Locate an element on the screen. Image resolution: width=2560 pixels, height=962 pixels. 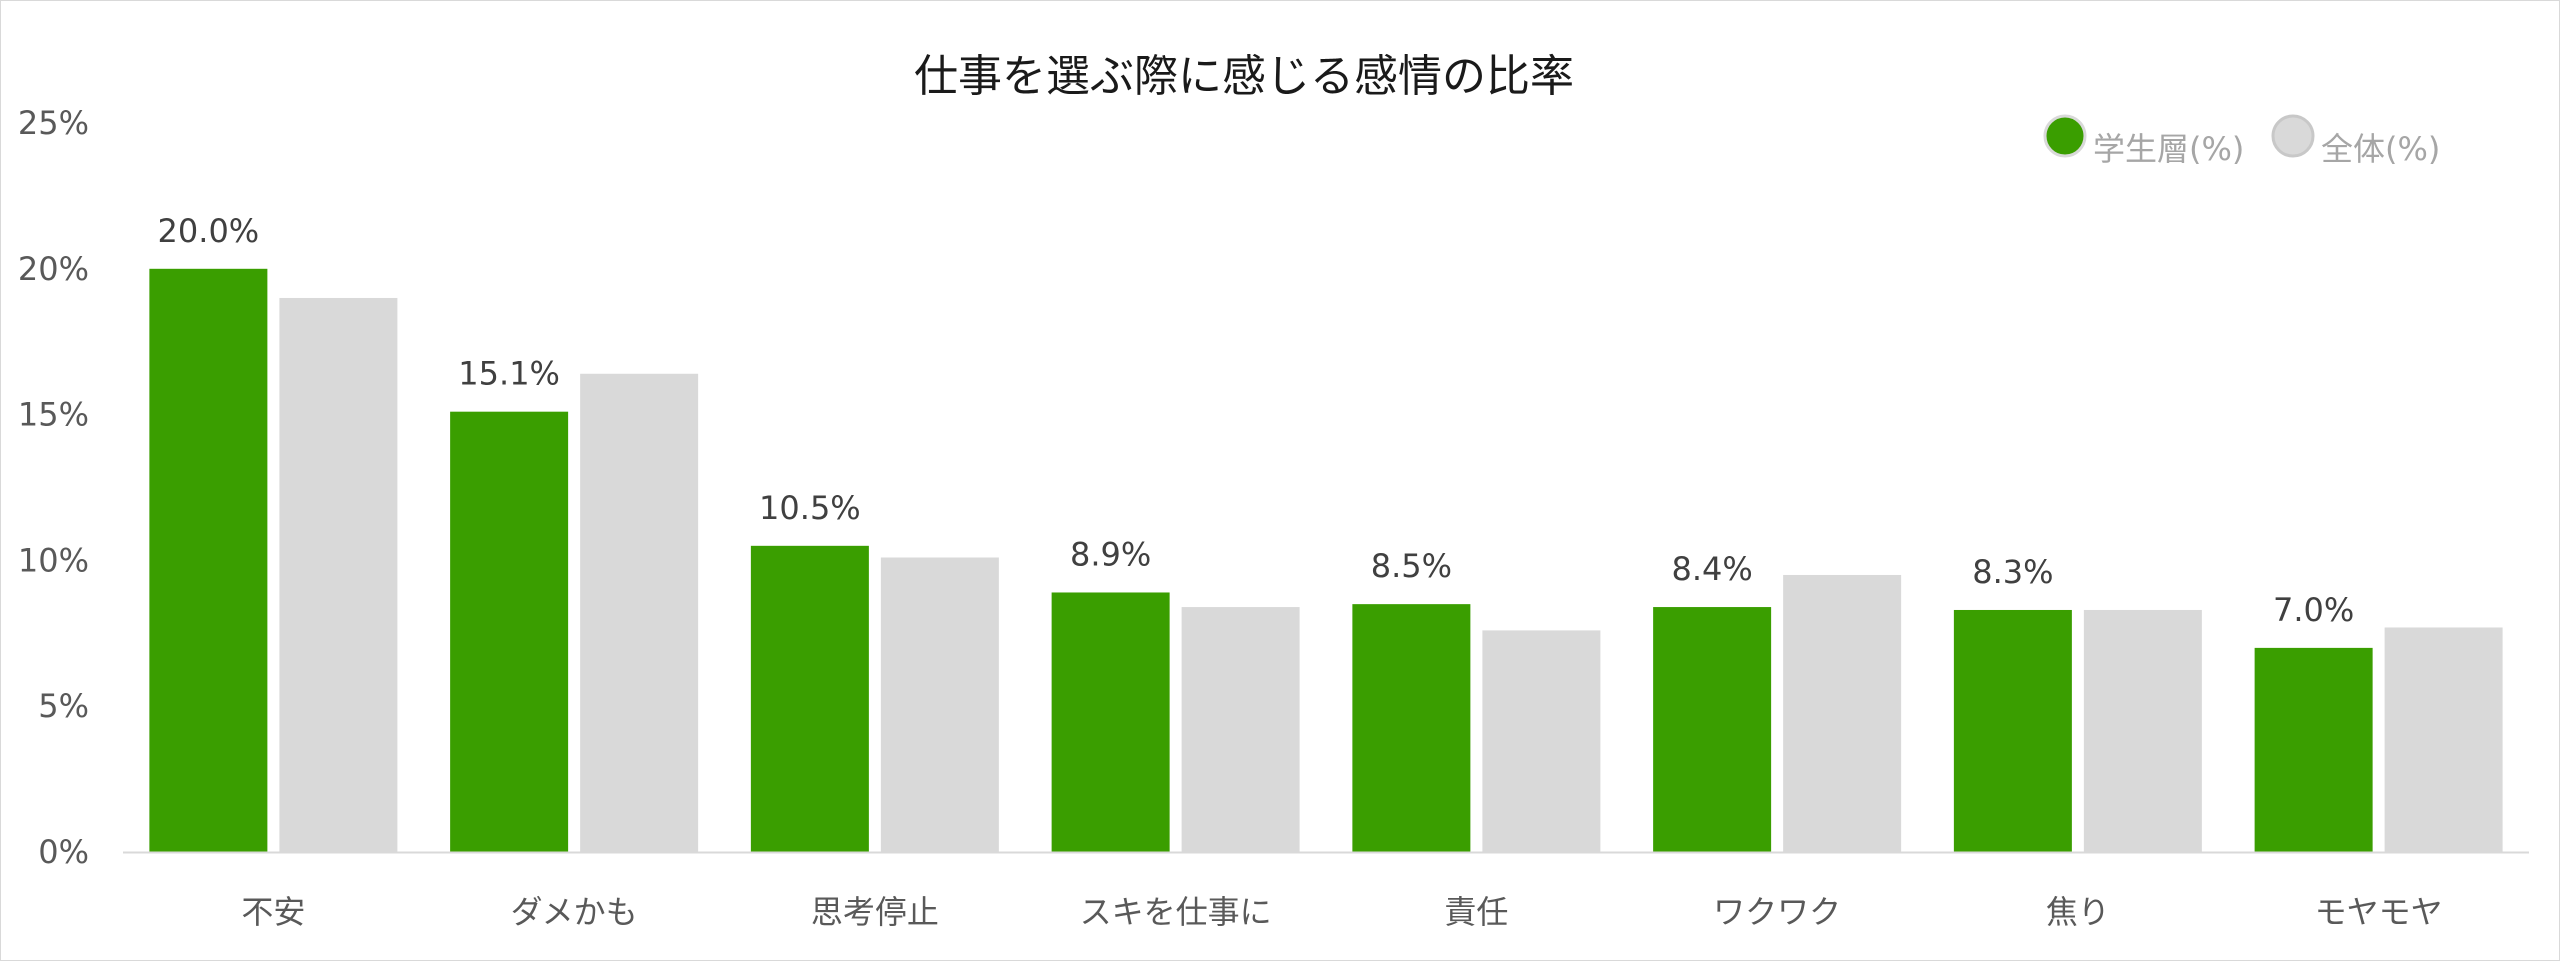
x-category-label: モヤモヤ is located at coordinates (2379, 912).